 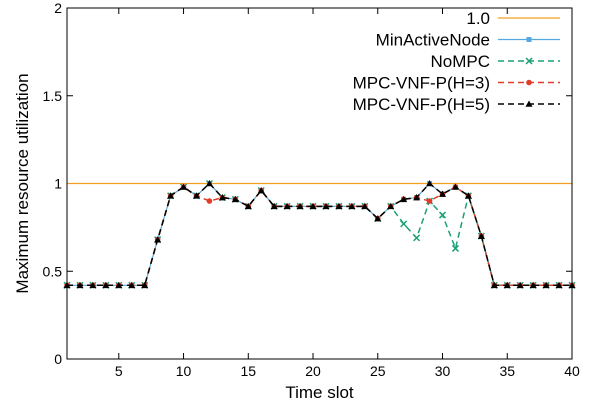 I want to click on legend-item: NoMPC, so click(x=495, y=61).